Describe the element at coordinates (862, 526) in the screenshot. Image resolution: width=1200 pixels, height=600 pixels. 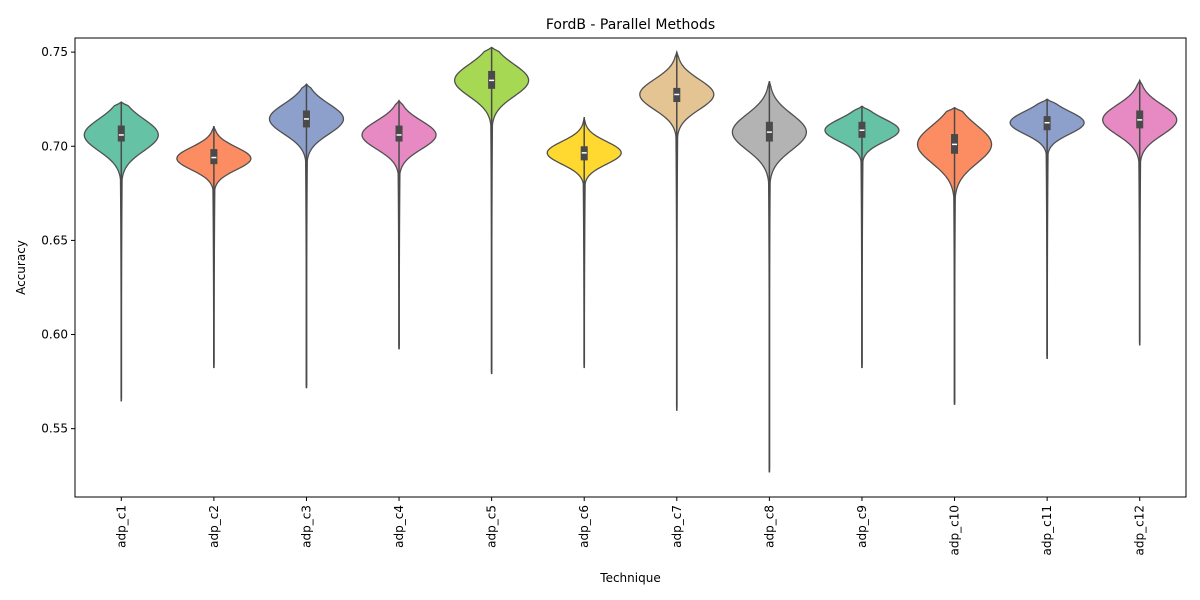
I see `x-tick-label: adp_c9` at that location.